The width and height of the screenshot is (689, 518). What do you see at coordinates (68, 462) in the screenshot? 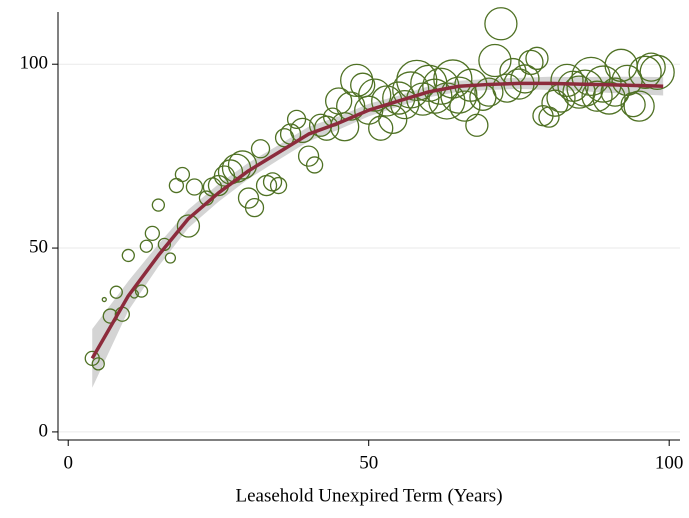
I see `x-tick-label: 0` at bounding box center [68, 462].